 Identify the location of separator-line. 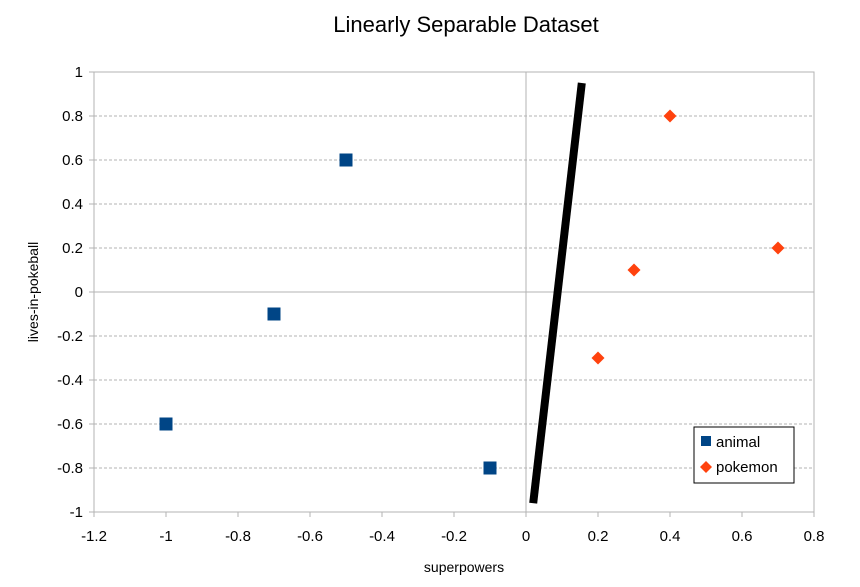
(557, 293).